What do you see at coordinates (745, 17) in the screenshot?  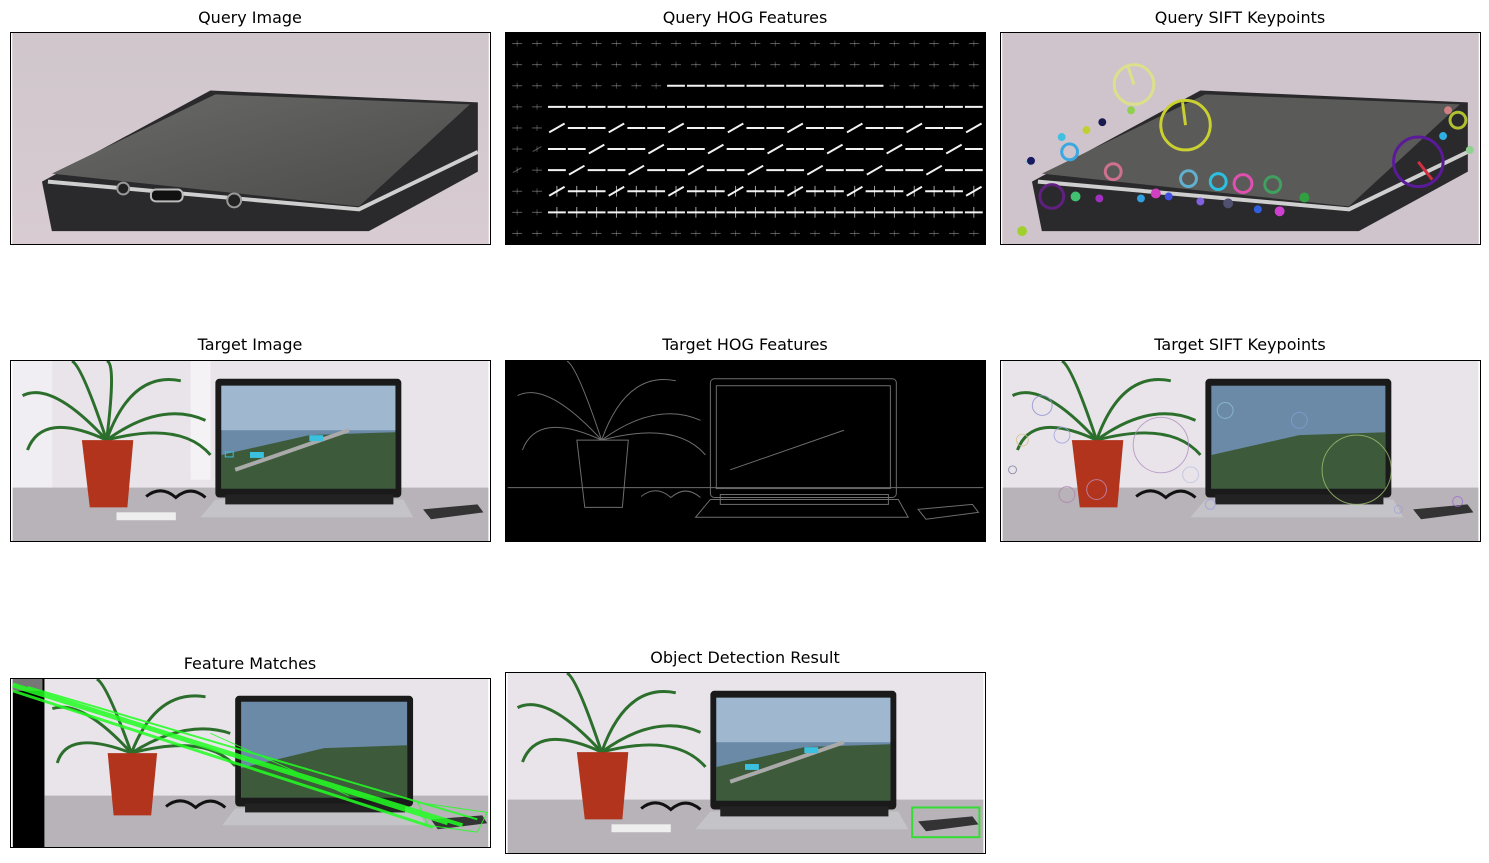 I see `title-query-hog: Query HOG Features` at bounding box center [745, 17].